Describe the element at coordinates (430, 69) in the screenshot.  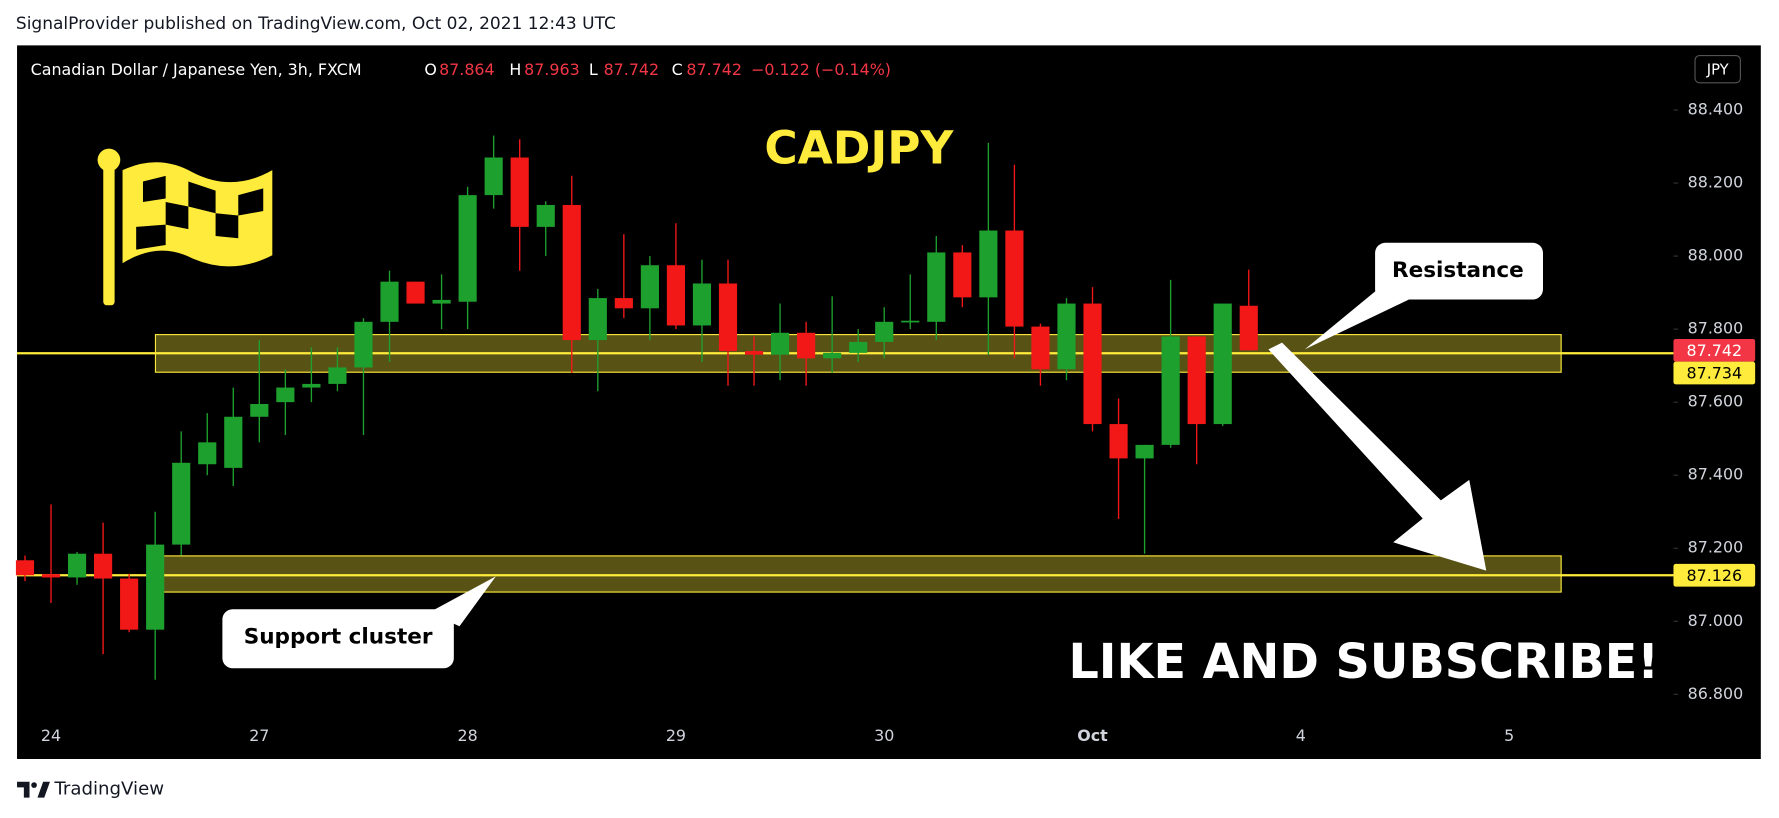
I see `legend-key: O` at that location.